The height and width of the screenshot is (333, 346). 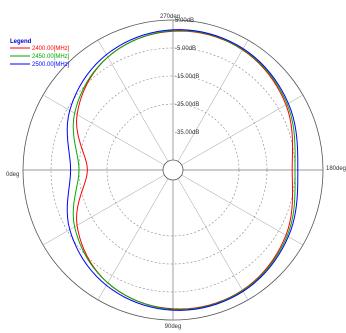 I want to click on angle-label-bottom: 90deg, so click(x=173, y=327).